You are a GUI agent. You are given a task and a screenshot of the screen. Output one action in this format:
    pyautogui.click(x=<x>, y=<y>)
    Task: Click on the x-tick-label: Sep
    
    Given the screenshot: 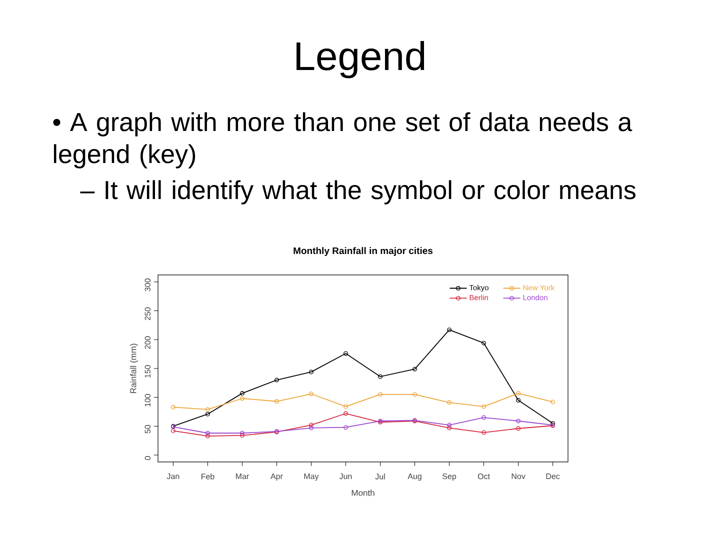 What is the action you would take?
    pyautogui.click(x=449, y=477)
    